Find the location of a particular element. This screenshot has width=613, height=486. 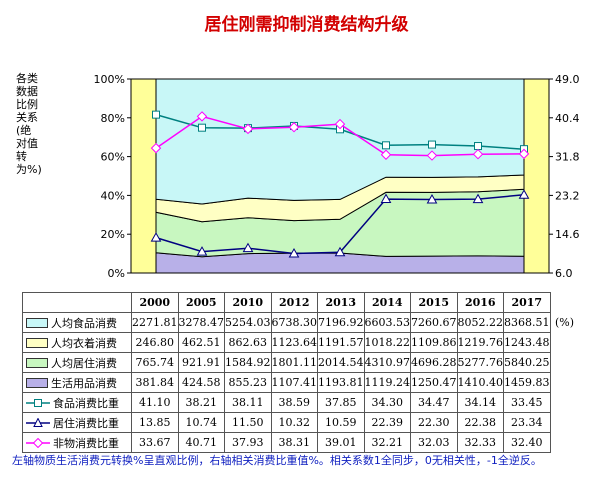

year-label: 2013 is located at coordinates (341, 302).